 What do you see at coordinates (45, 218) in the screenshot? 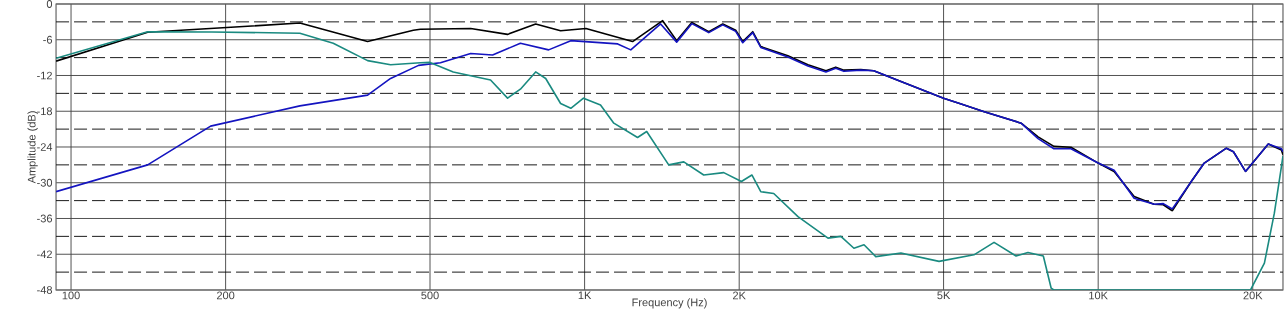
I see `y-tick-label: -36` at bounding box center [45, 218].